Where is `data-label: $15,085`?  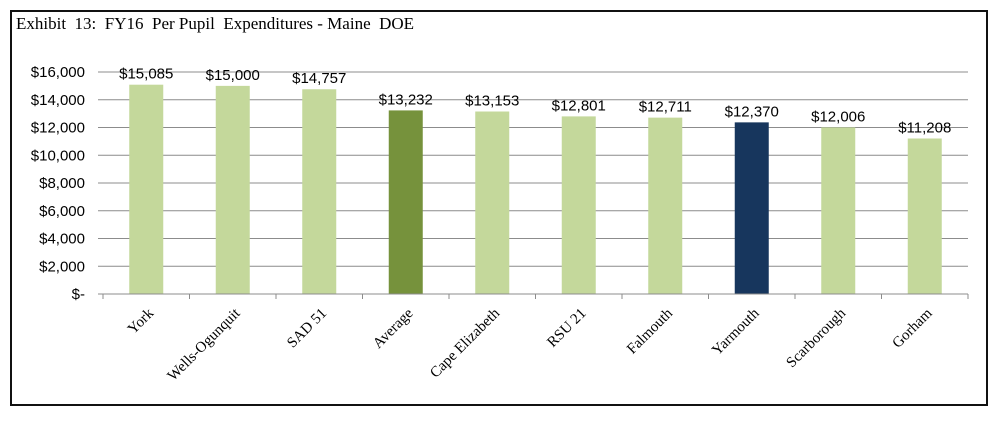
data-label: $15,085 is located at coordinates (146, 74).